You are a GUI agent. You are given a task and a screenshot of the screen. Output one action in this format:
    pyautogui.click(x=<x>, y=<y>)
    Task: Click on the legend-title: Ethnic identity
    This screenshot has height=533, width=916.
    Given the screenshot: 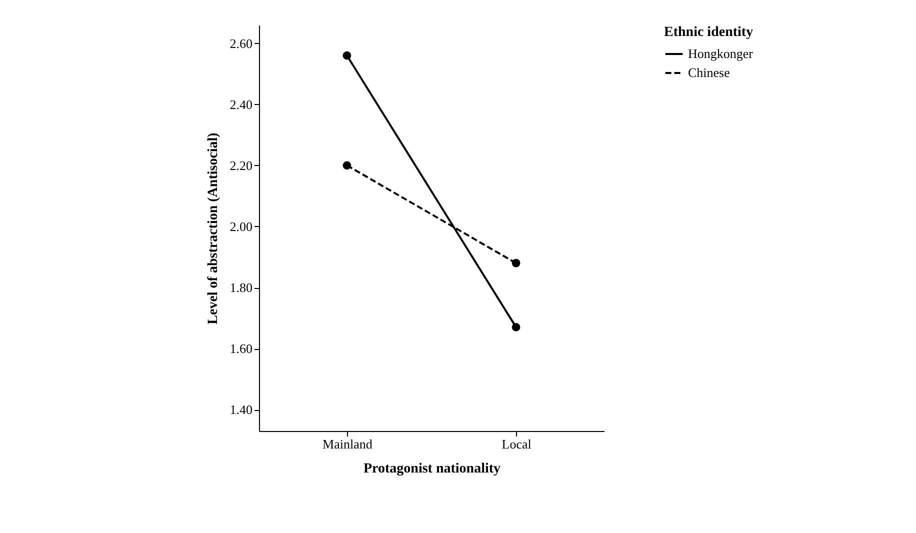 What is the action you would take?
    pyautogui.click(x=709, y=32)
    